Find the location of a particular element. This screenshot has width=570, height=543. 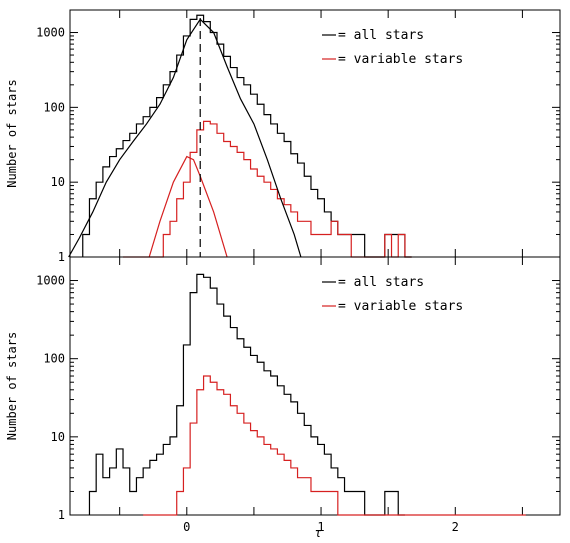

x-axis-label: τ is located at coordinates (317, 533).